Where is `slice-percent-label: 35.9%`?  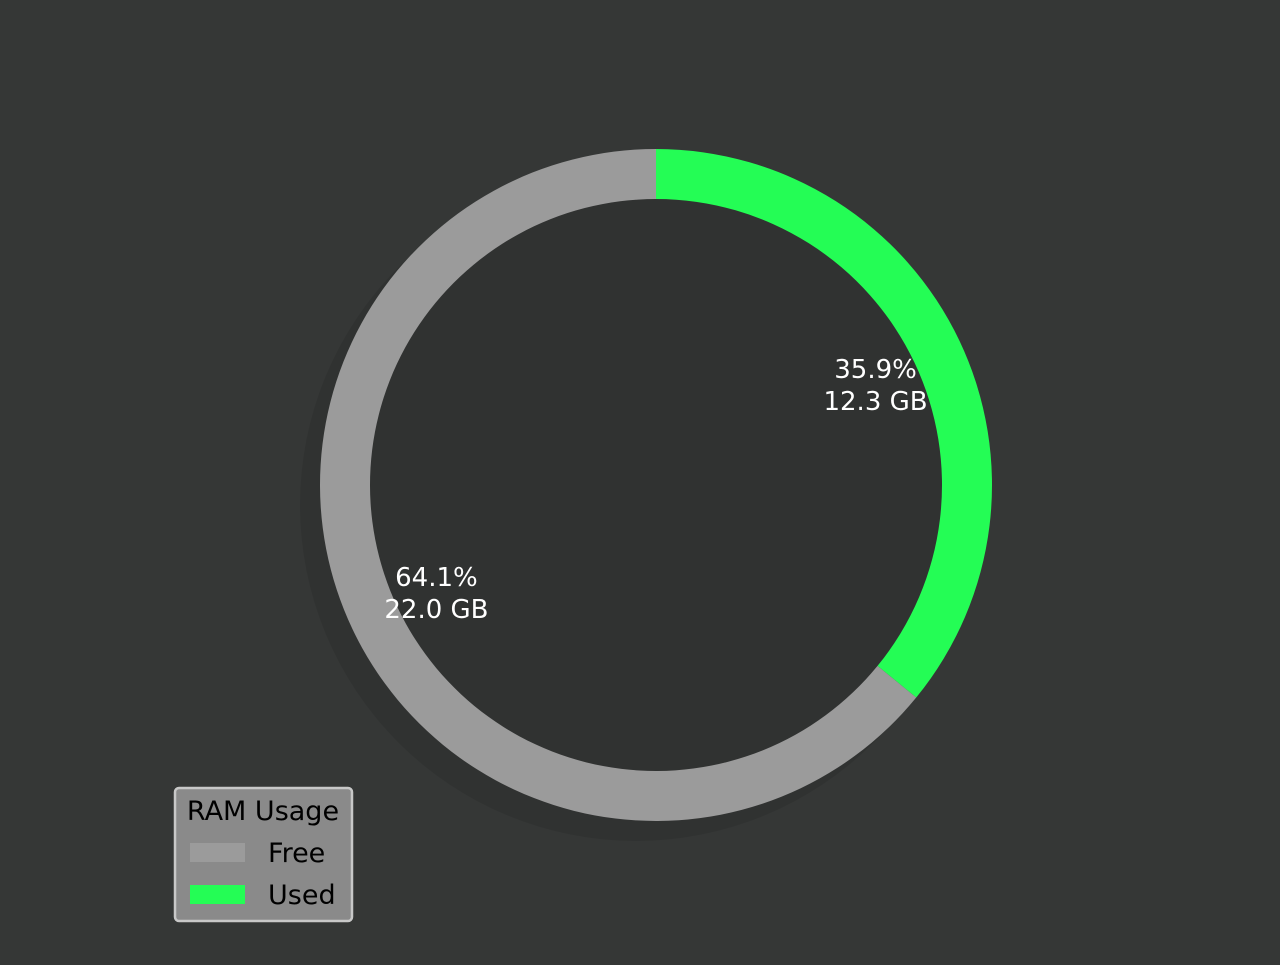 slice-percent-label: 35.9% is located at coordinates (875, 370).